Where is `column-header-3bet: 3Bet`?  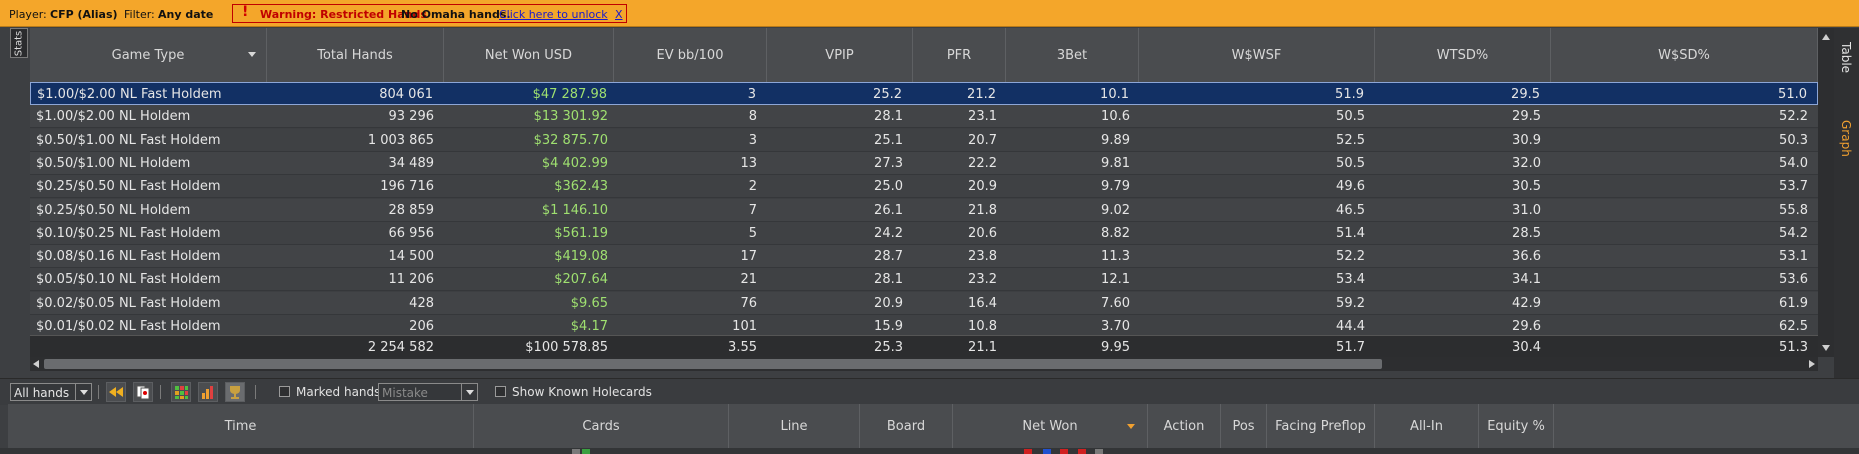 column-header-3bet: 3Bet is located at coordinates (1072, 55).